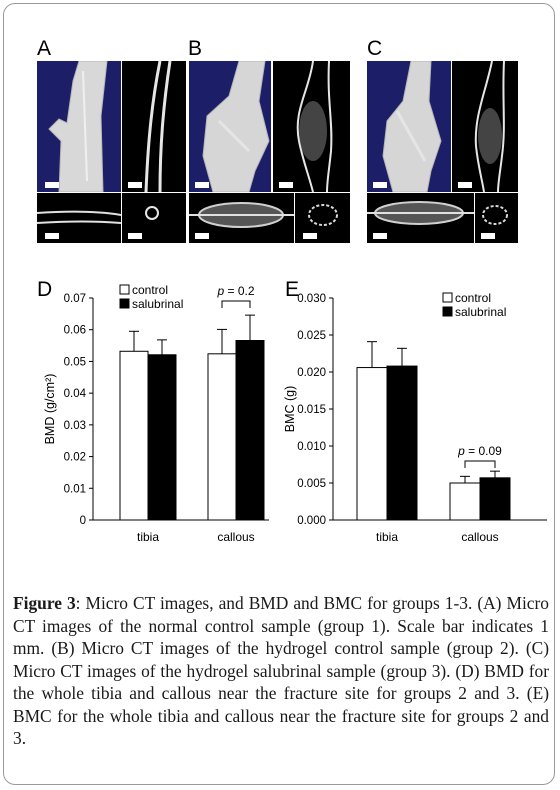 The image size is (560, 790). Describe the element at coordinates (79, 218) in the screenshot. I see `ct-axial-long-a` at that location.